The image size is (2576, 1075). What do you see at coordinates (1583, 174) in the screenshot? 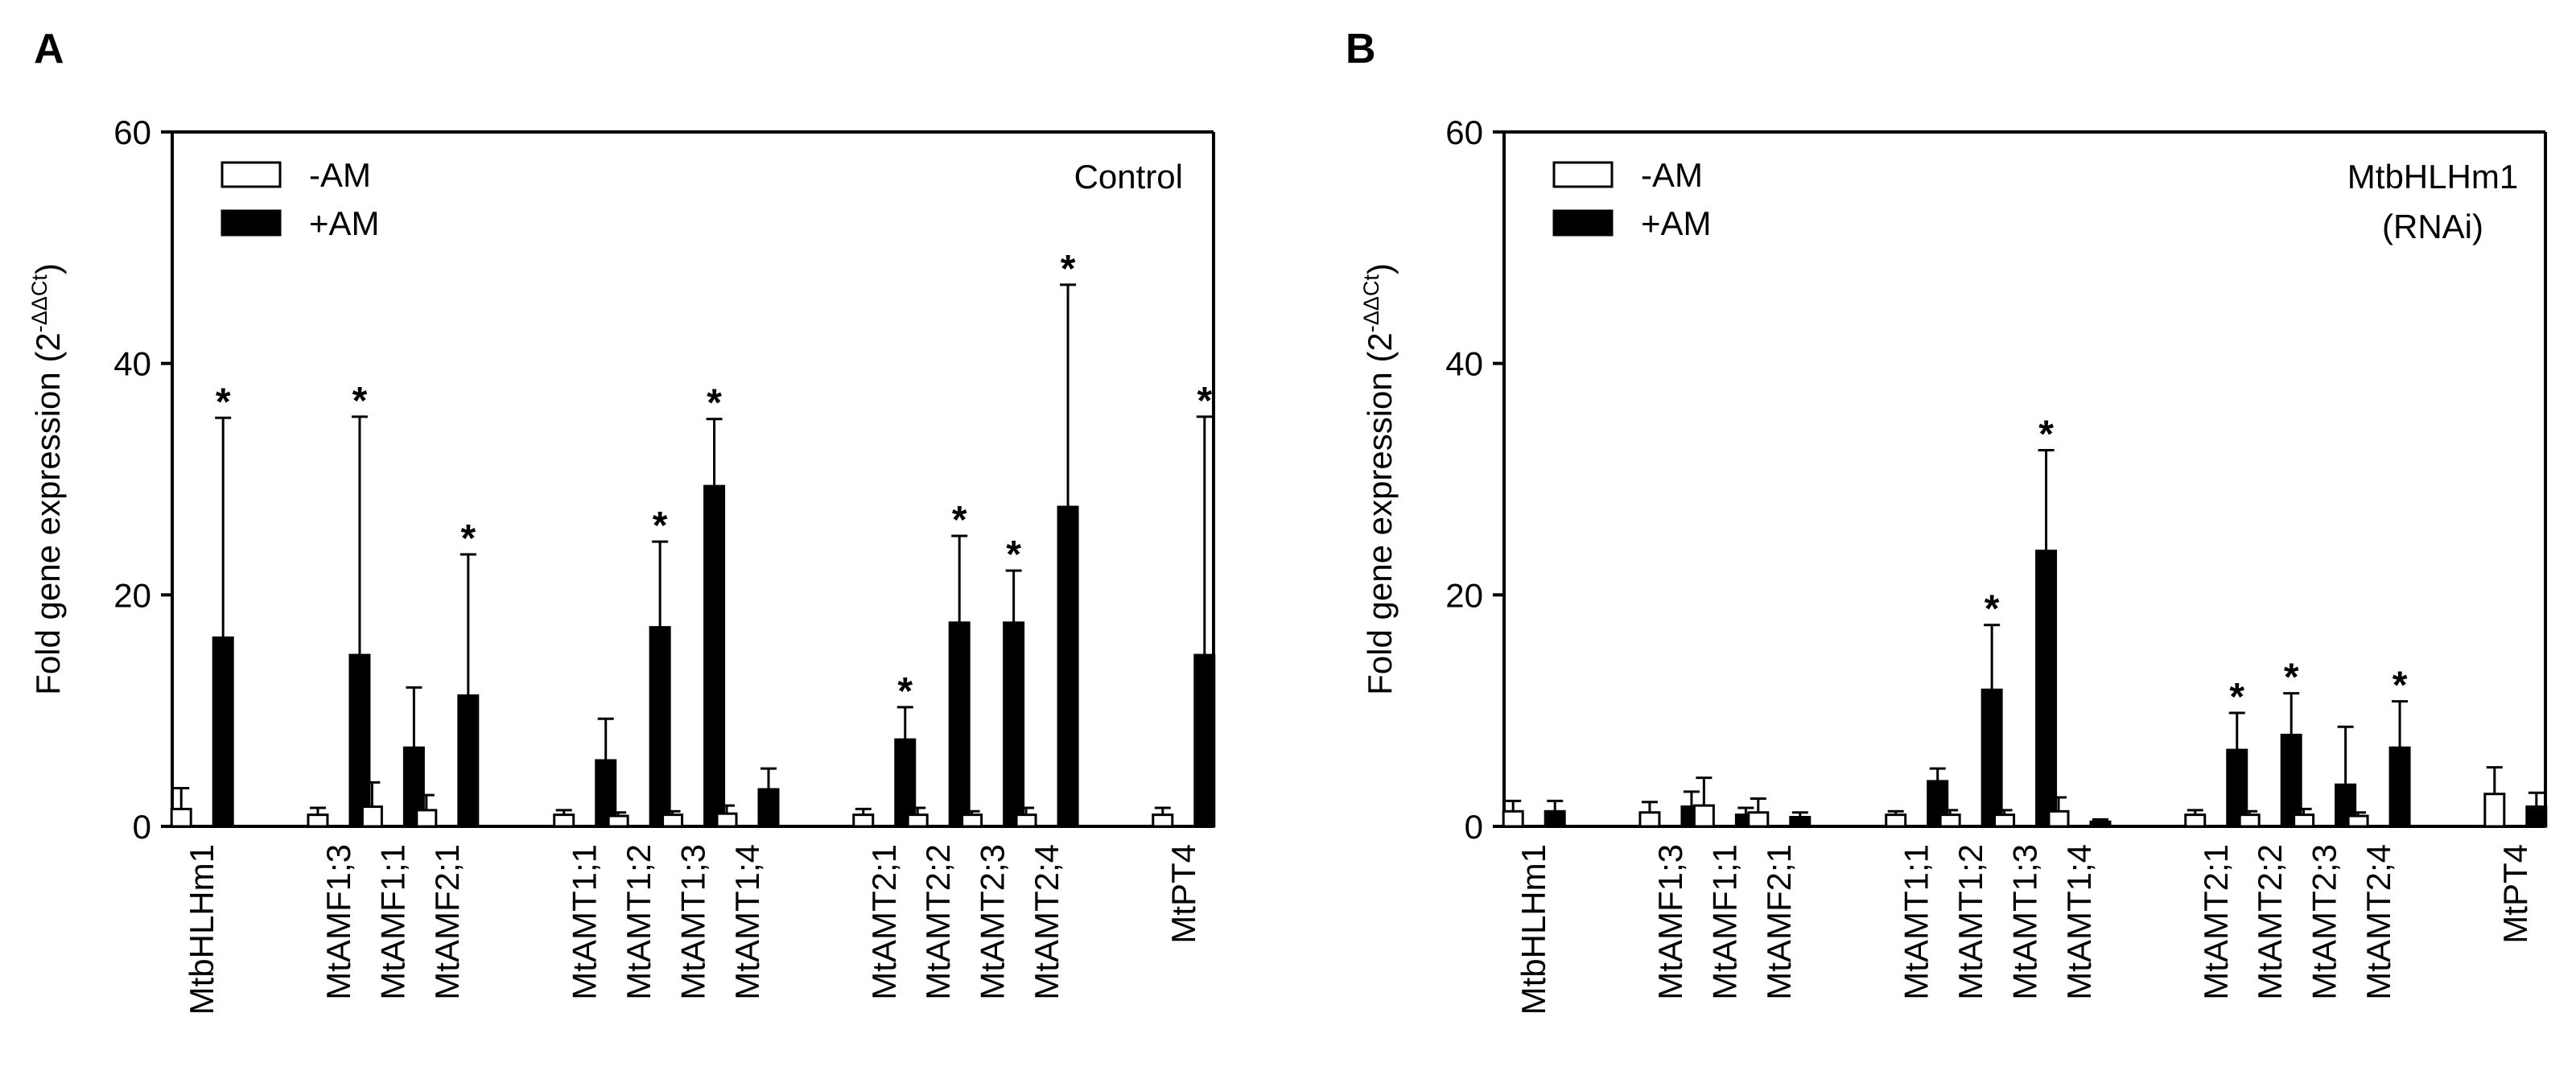
I see `legend-swatch-minus-am` at bounding box center [1583, 174].